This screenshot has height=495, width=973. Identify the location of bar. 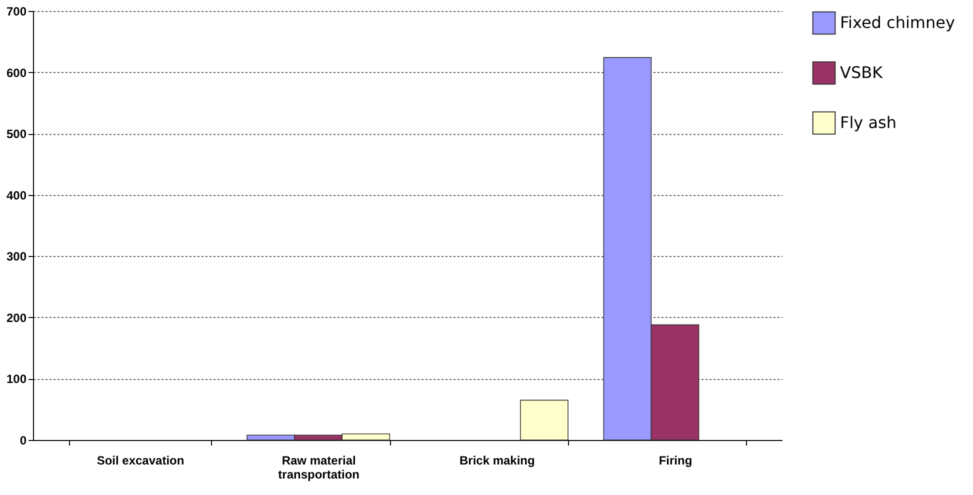
(544, 420).